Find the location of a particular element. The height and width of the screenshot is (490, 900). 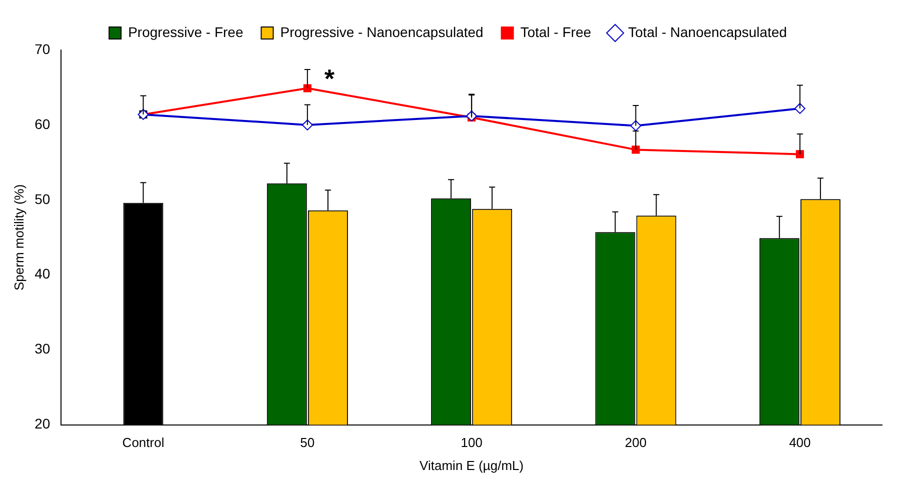

y-tick-label: 40 is located at coordinates (42, 274).